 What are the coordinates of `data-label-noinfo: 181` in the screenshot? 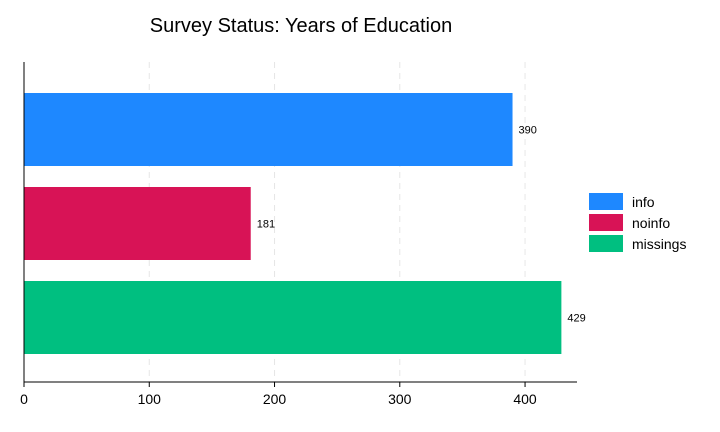 It's located at (266, 225).